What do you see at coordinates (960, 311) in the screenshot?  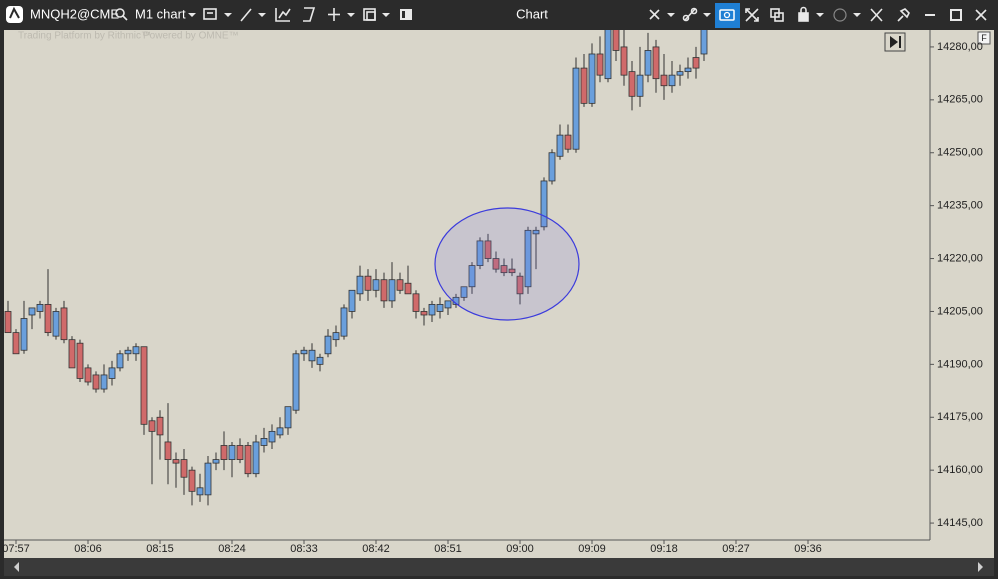 I see `y-tick-label: 14205,00` at bounding box center [960, 311].